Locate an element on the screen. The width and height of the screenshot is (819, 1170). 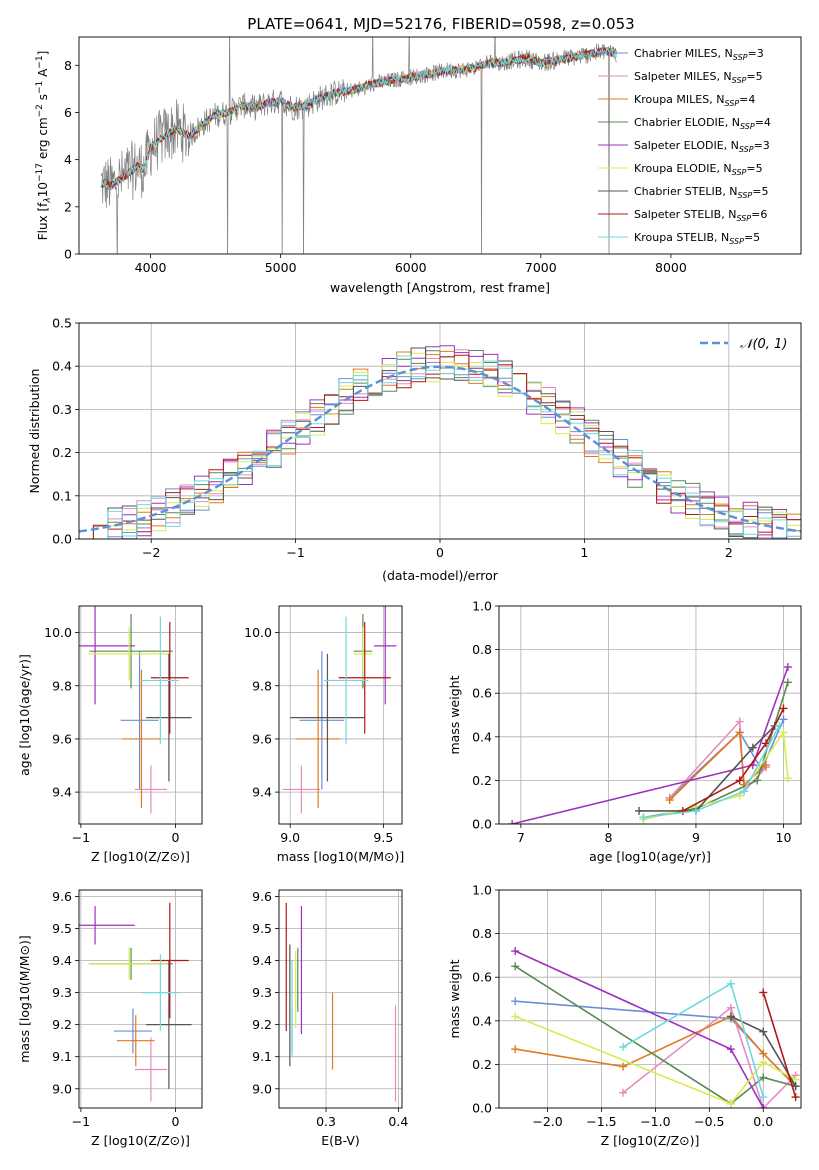
y-tick-label: 6 is located at coordinates (68, 112).